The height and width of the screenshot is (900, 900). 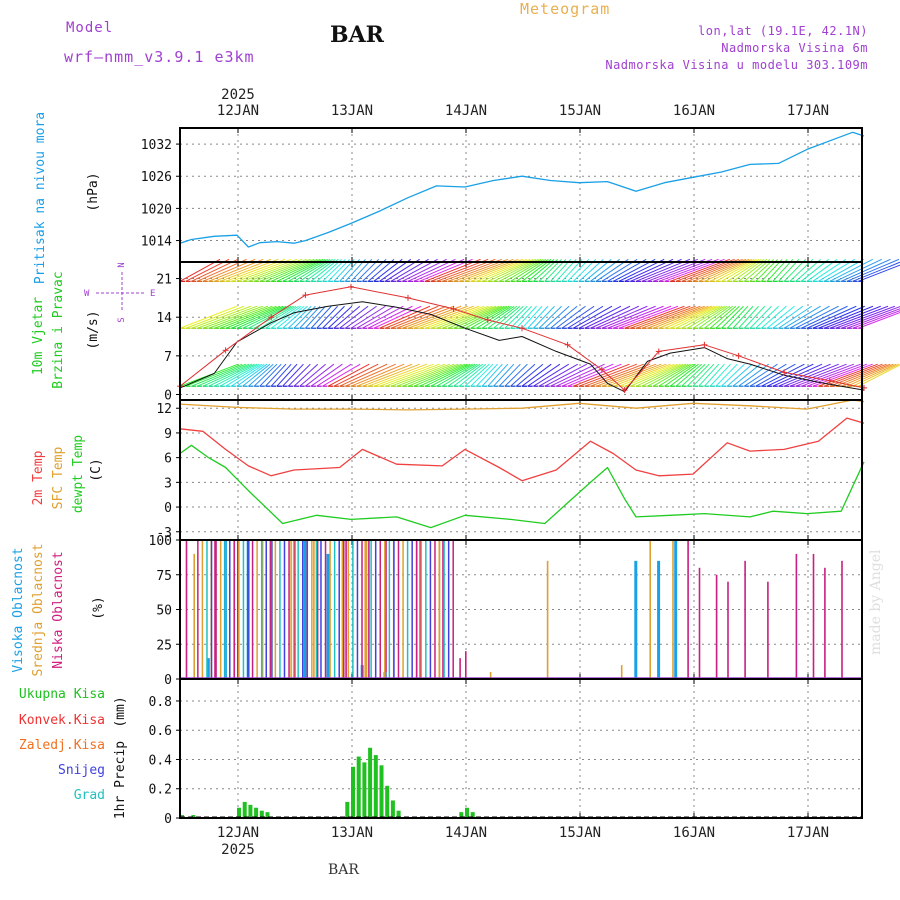 I want to click on wind-compass: N S W E, so click(x=119, y=292).